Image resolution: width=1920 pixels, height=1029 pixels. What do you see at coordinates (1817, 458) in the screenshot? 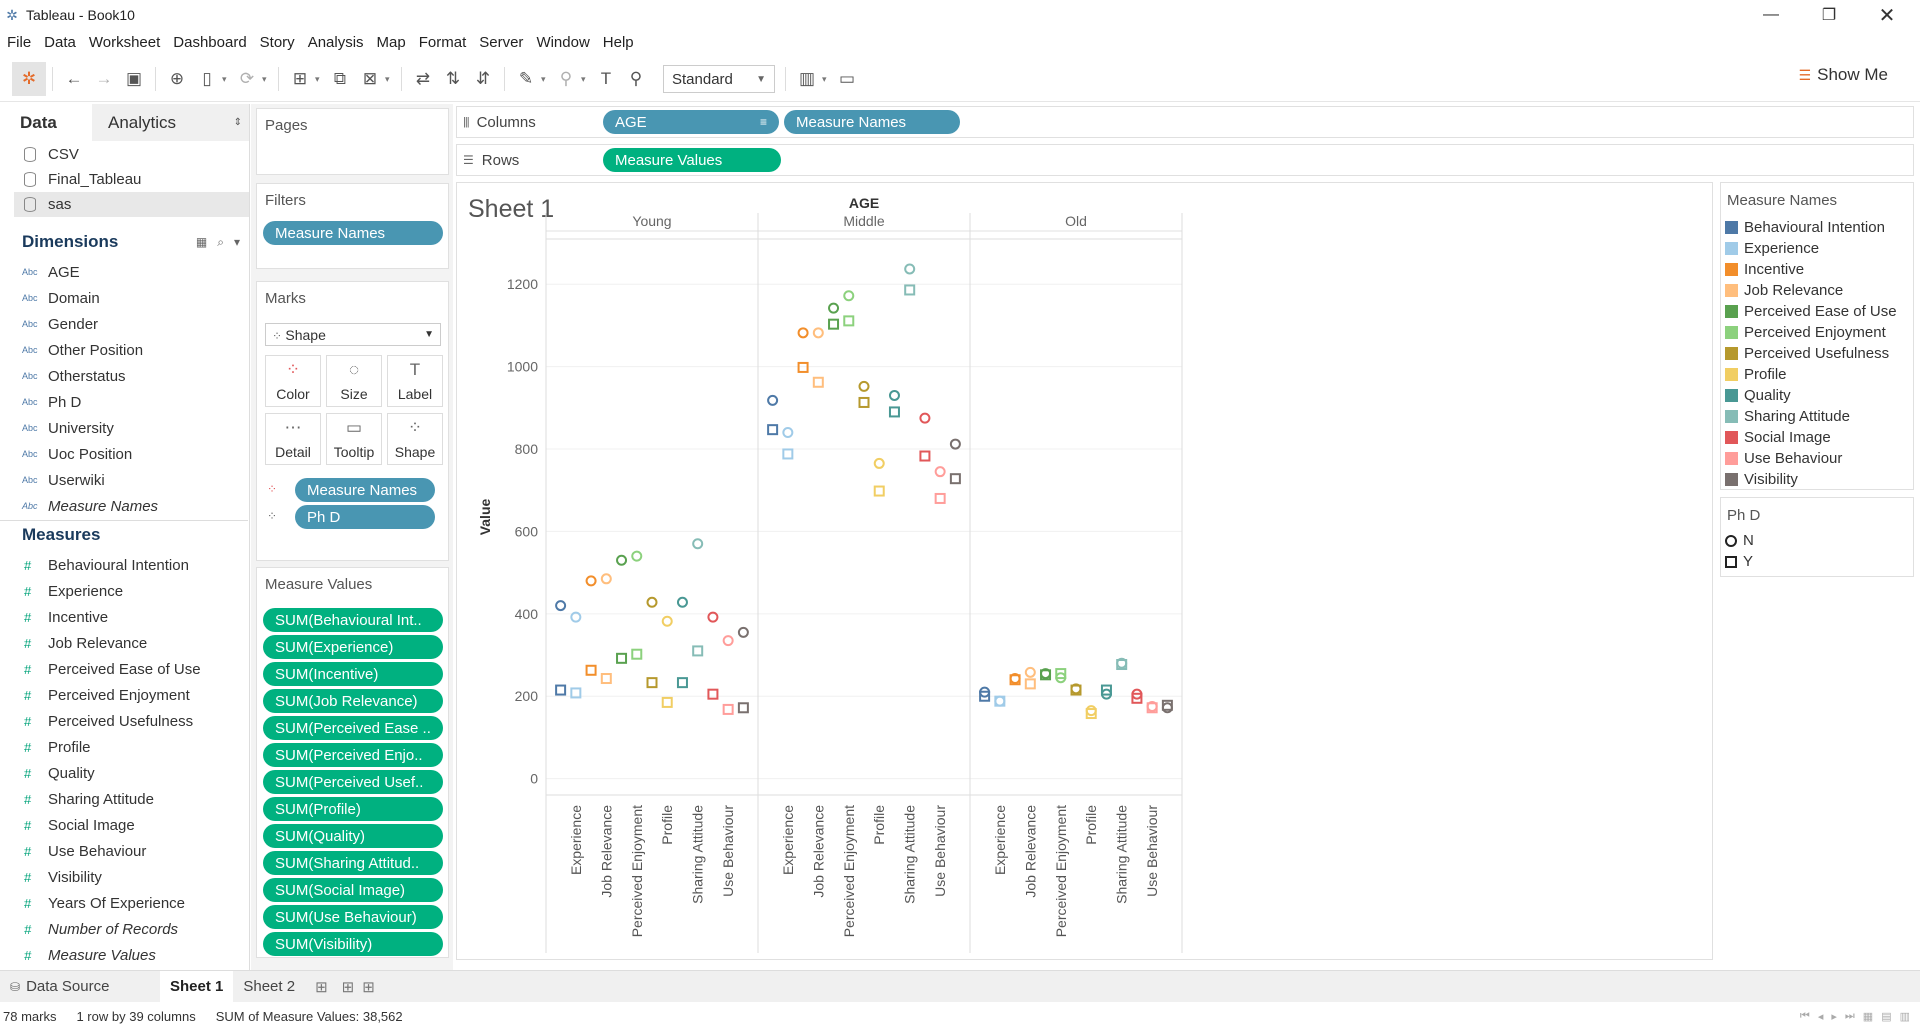
I see `legend-item: Use Behaviour` at bounding box center [1817, 458].